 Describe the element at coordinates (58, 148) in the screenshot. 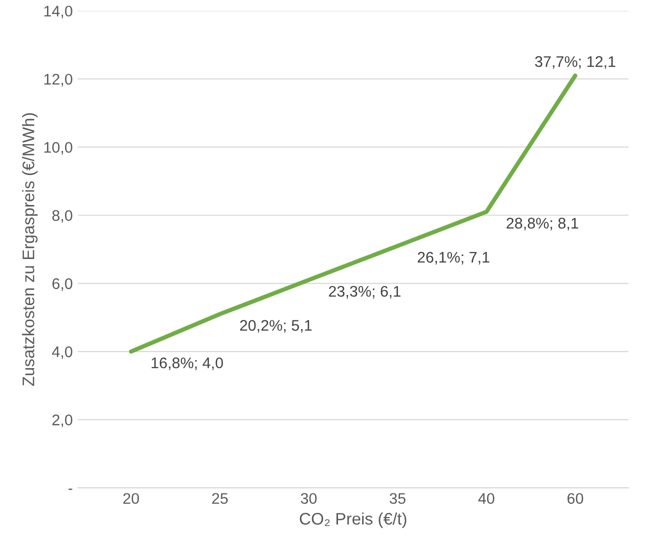

I see `y-tick-label: 10,0` at that location.